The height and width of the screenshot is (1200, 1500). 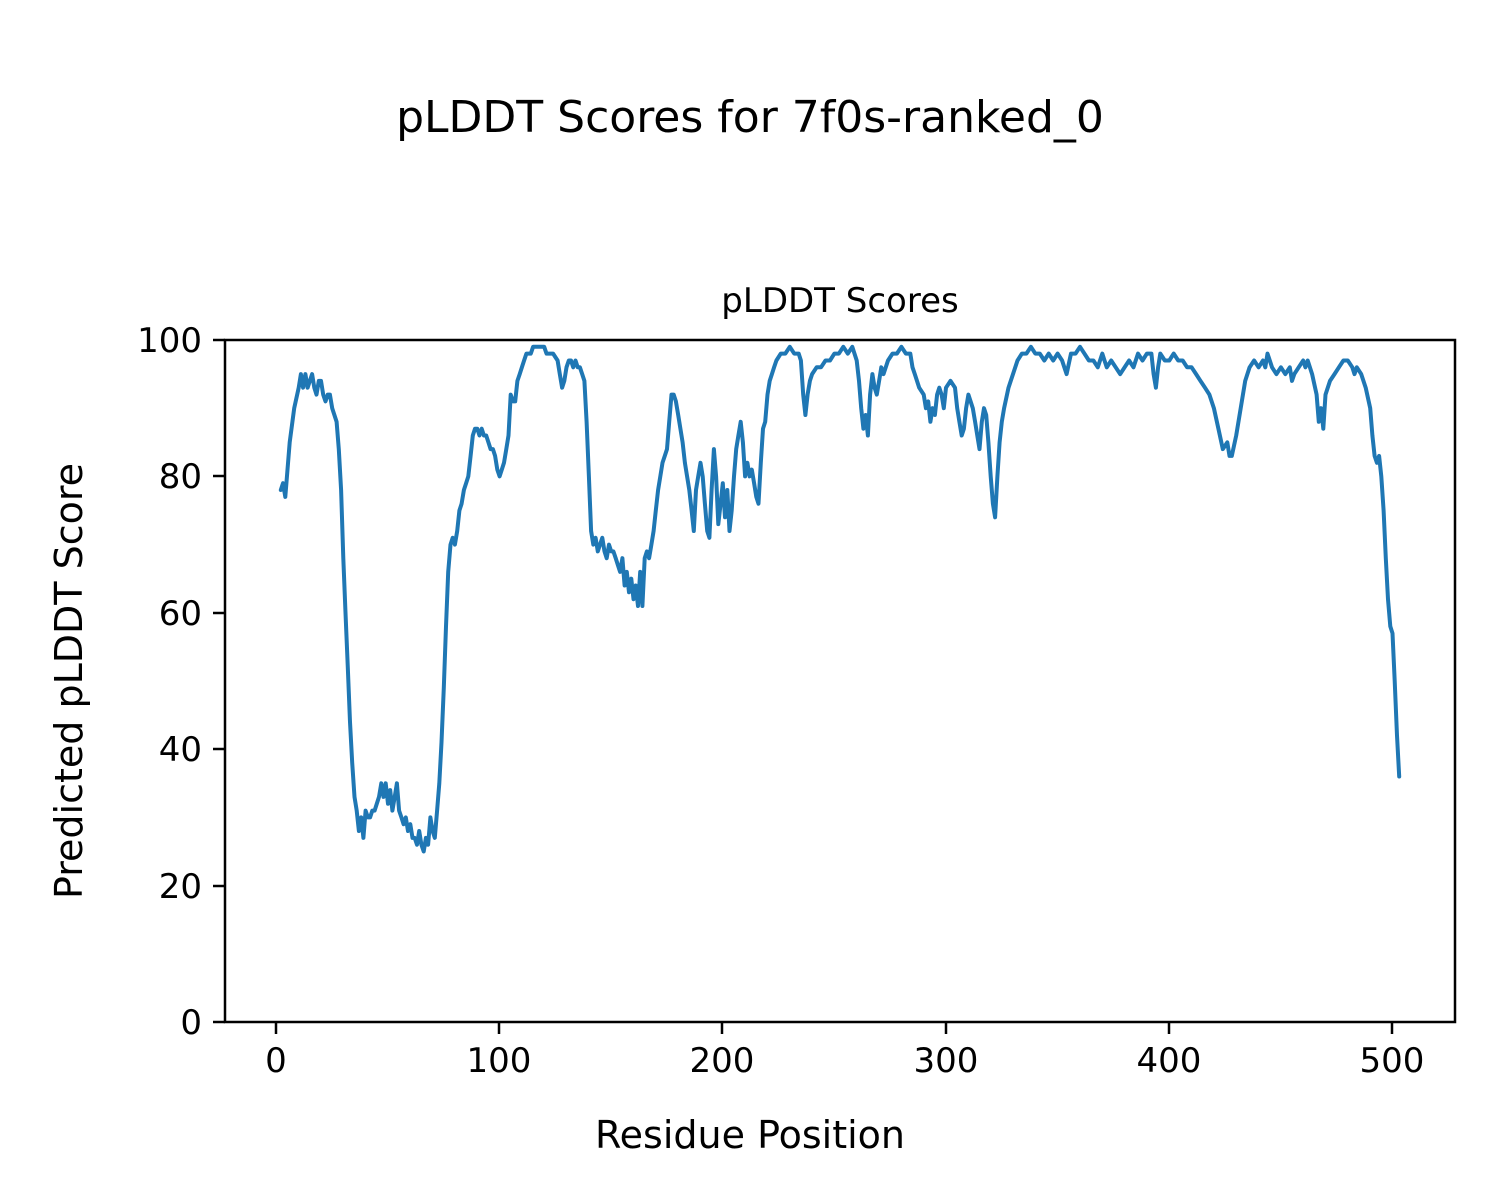 What do you see at coordinates (946, 1061) in the screenshot?
I see `x-tick-label: 300` at bounding box center [946, 1061].